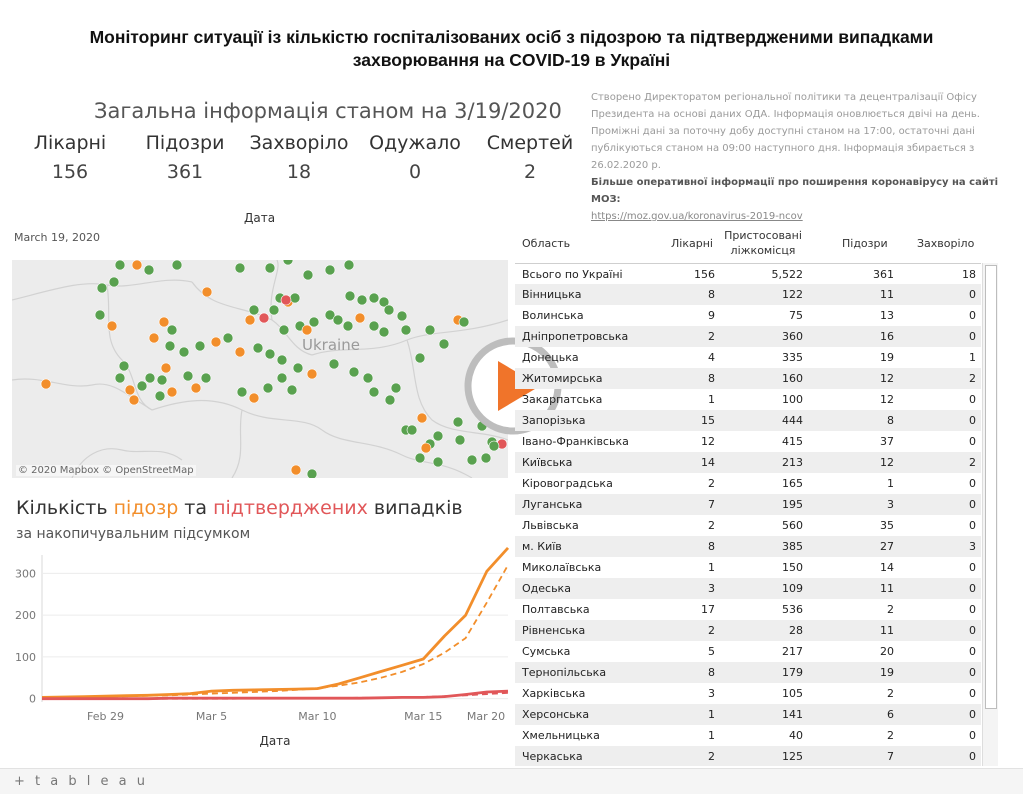  I want to click on table-row: Івано-Франківська 12 415 37 0, so click(748, 441).